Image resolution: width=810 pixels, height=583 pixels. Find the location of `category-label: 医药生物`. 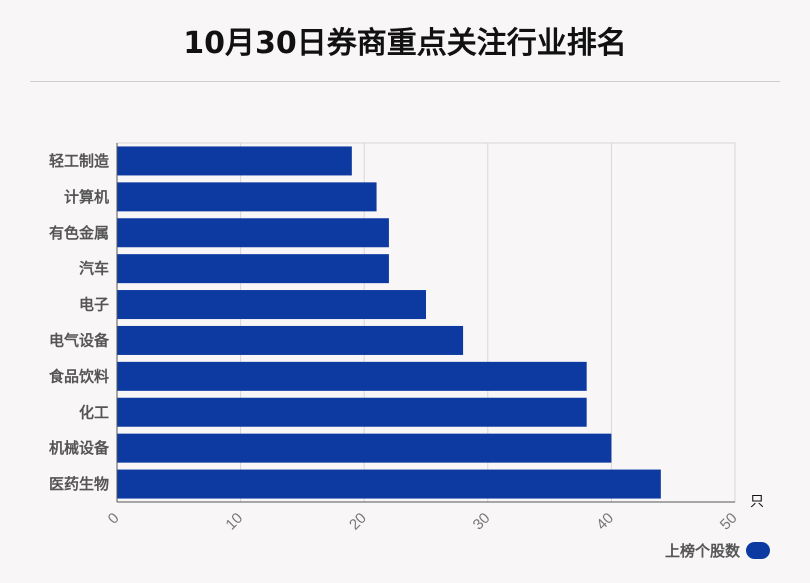

category-label: 医药生物 is located at coordinates (79, 484).